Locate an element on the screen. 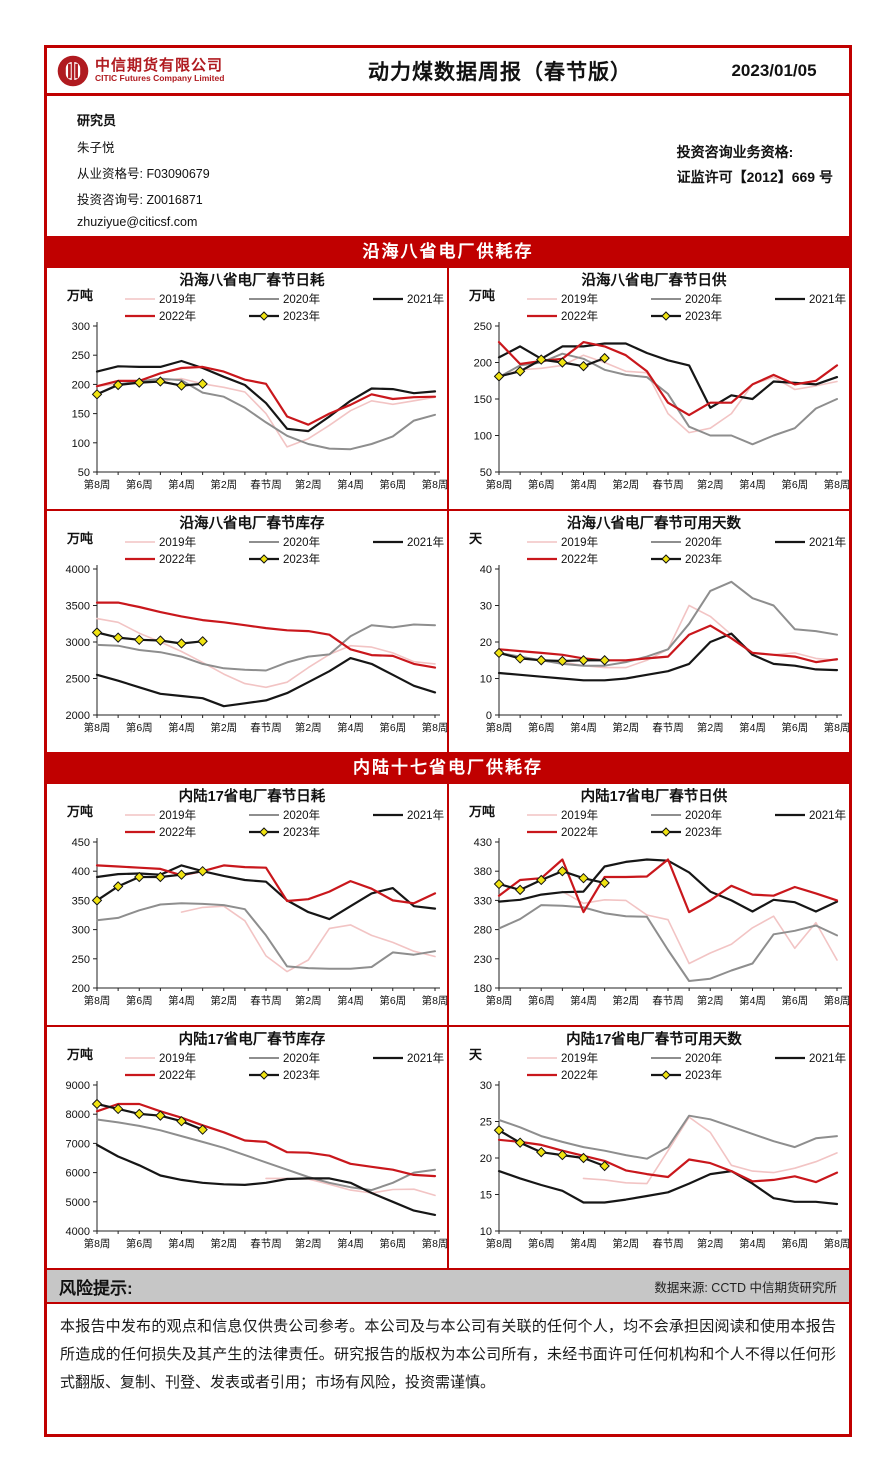 The height and width of the screenshot is (1470, 896). company-name-en: CITIC Futures Company Limited is located at coordinates (160, 77).